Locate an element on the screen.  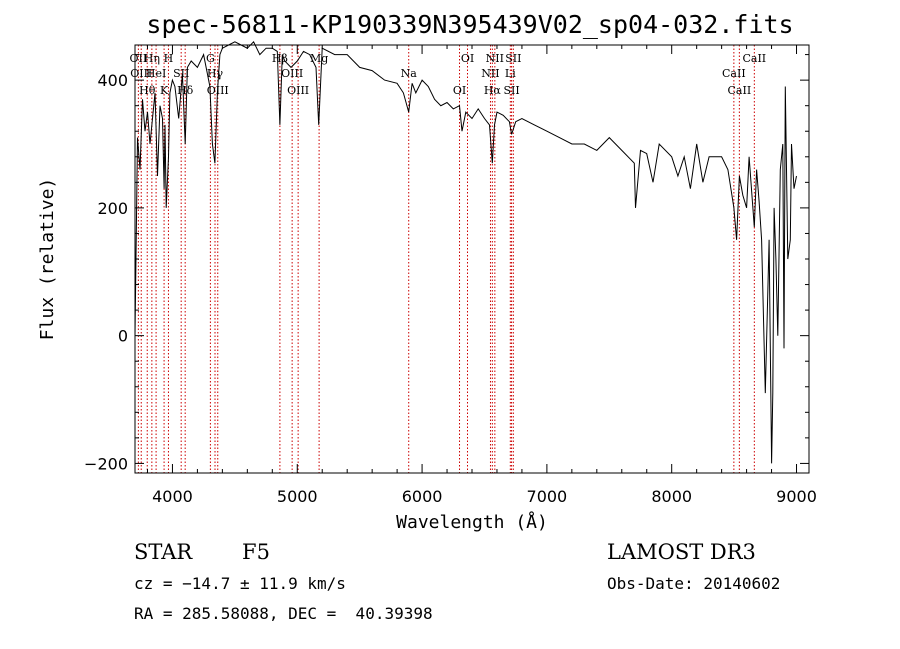
y-tick-label: 0 is located at coordinates (123, 336).